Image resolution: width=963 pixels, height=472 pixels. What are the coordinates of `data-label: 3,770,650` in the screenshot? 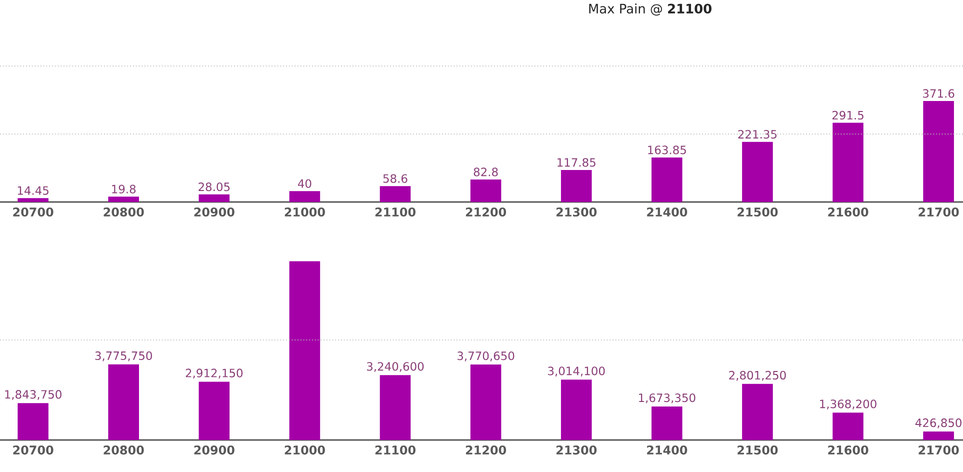 It's located at (486, 356).